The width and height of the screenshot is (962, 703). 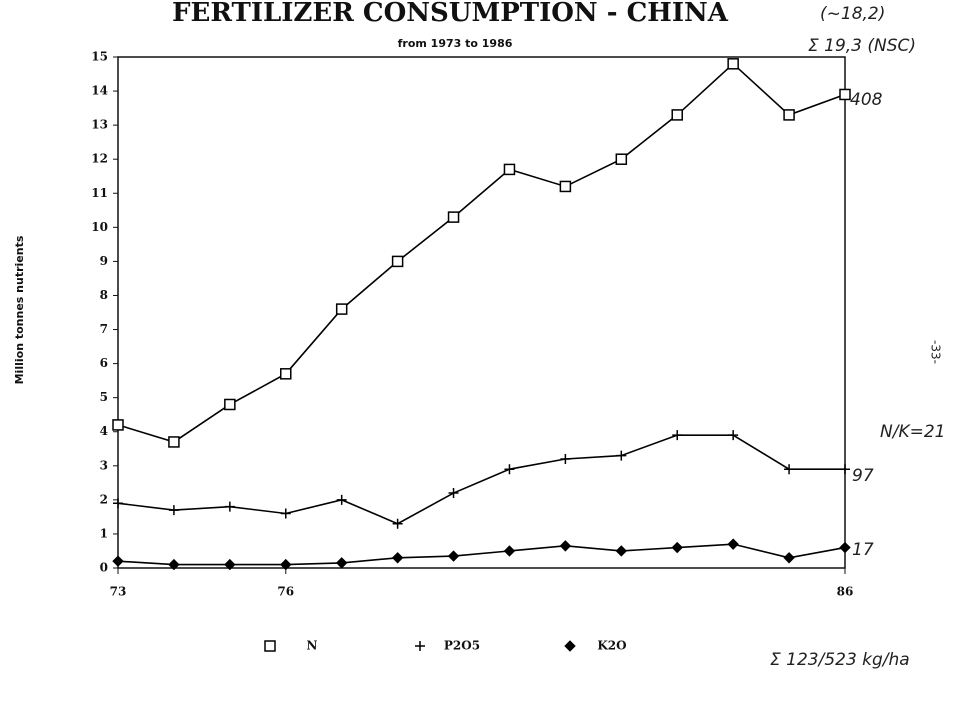 What do you see at coordinates (104, 295) in the screenshot?
I see `y-tick-label: 8` at bounding box center [104, 295].